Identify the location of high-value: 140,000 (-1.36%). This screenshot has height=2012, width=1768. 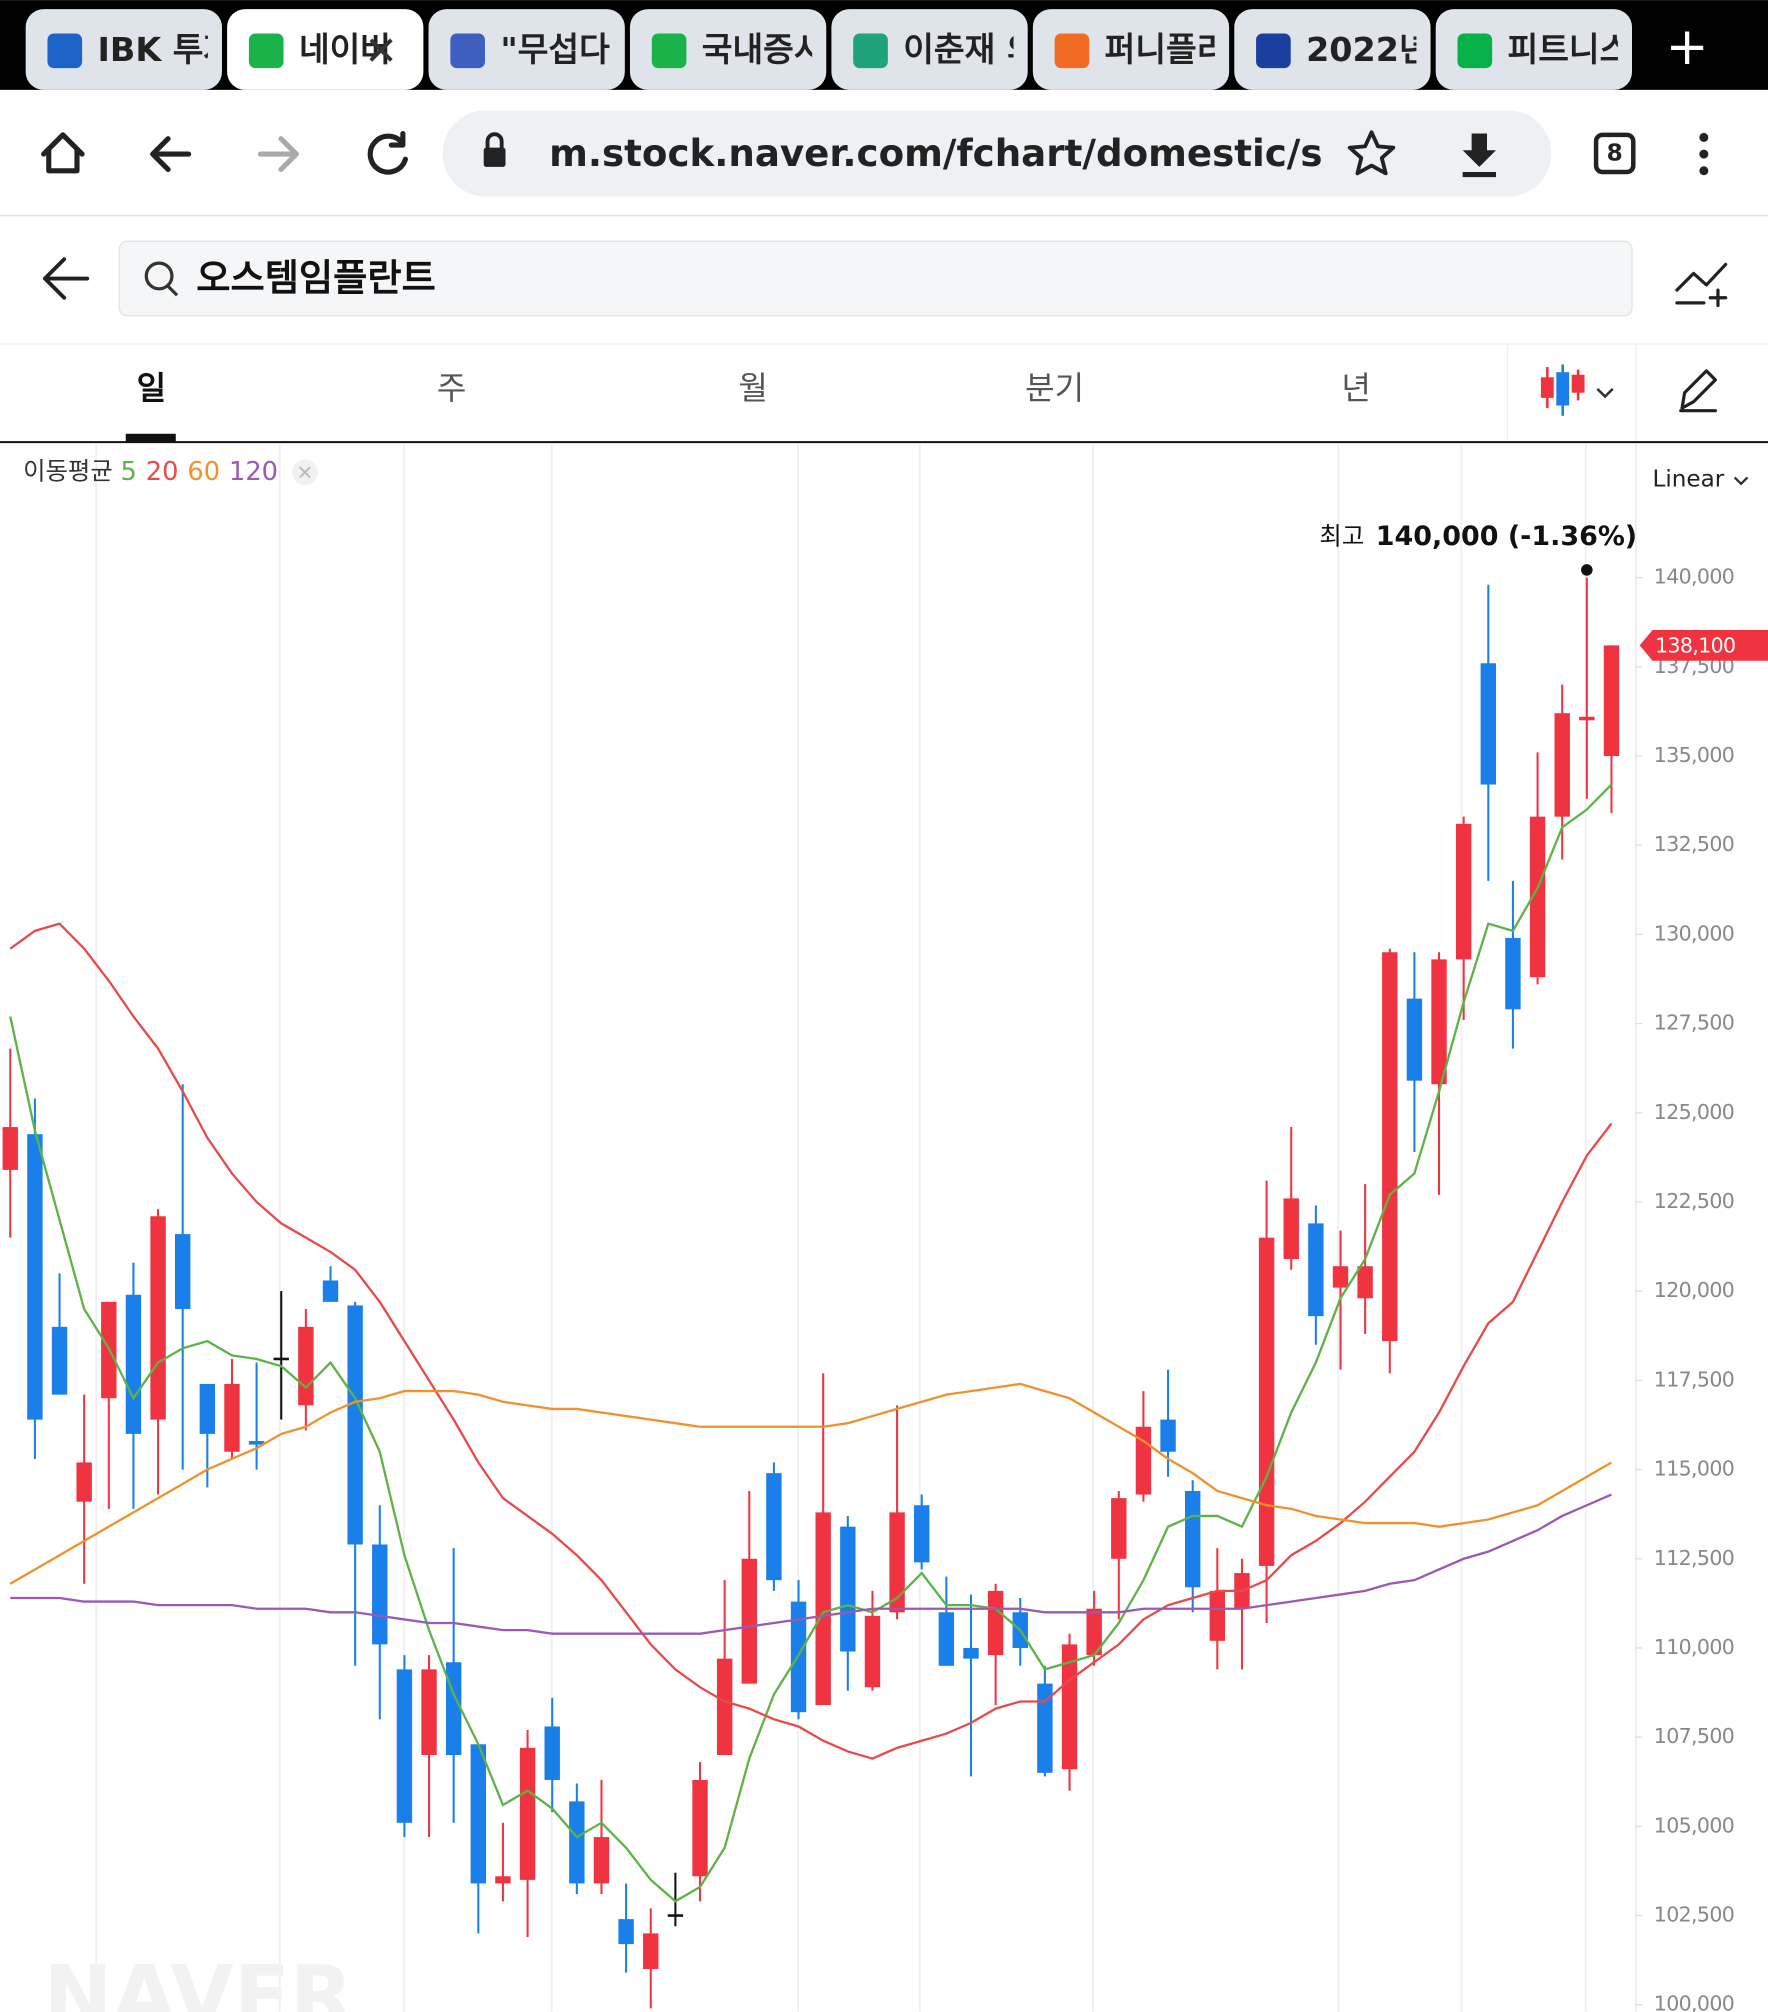
(1506, 536).